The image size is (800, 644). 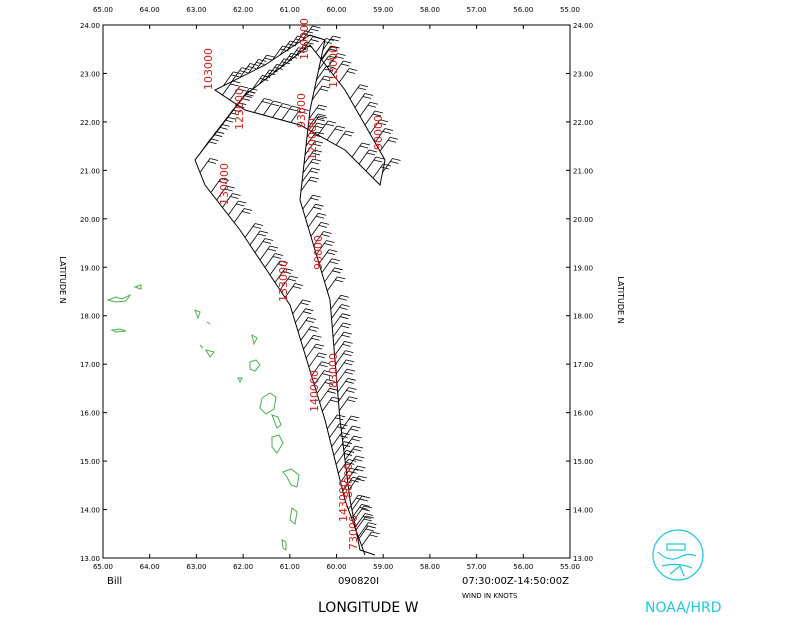 What do you see at coordinates (90, 171) in the screenshot?
I see `y-tick-label: 21.00` at bounding box center [90, 171].